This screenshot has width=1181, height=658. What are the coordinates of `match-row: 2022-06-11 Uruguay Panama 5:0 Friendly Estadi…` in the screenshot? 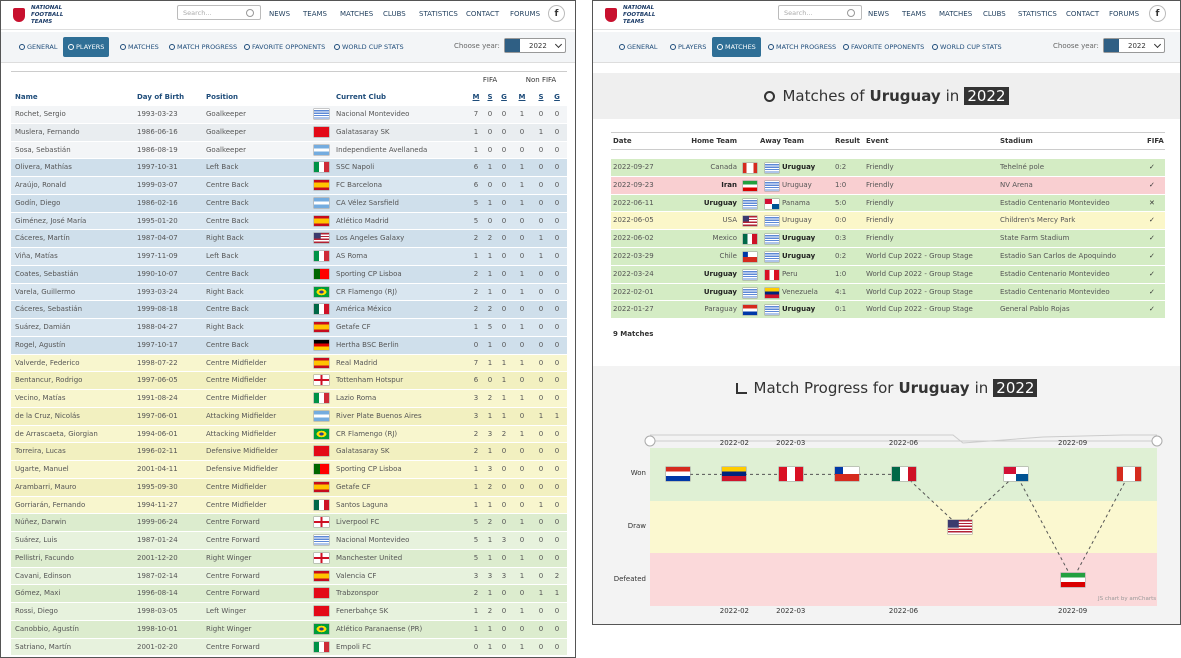 It's located at (888, 202).